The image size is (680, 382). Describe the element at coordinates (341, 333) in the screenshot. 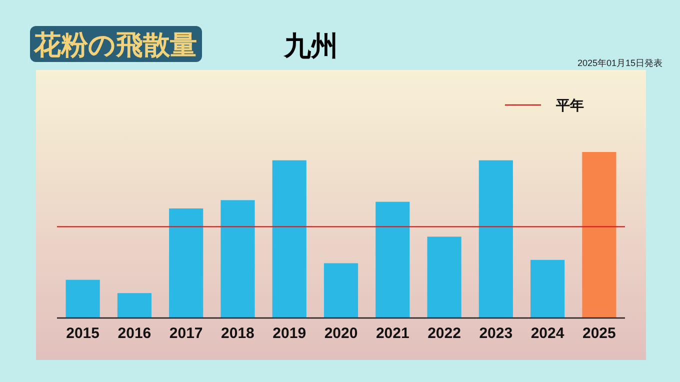

I see `x-tick-label: 2020` at that location.